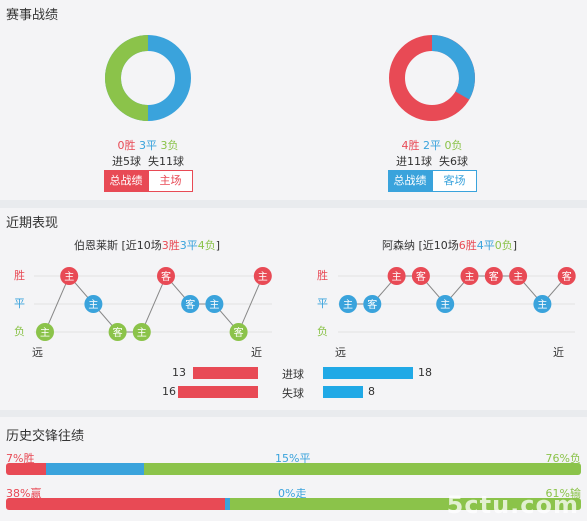  What do you see at coordinates (169, 145) in the screenshot?
I see `home-loss-count: 3负` at bounding box center [169, 145].